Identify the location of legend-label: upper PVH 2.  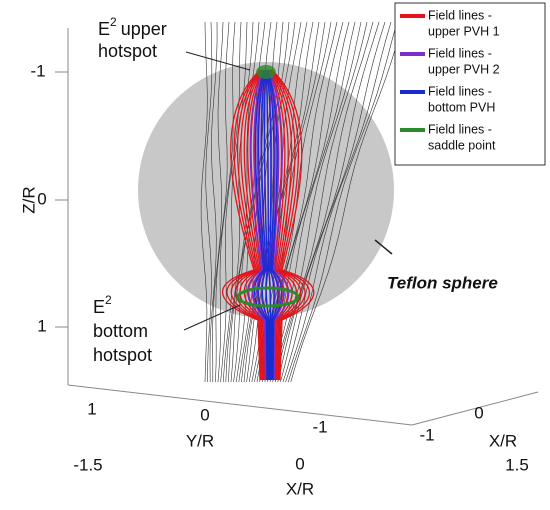
(464, 69).